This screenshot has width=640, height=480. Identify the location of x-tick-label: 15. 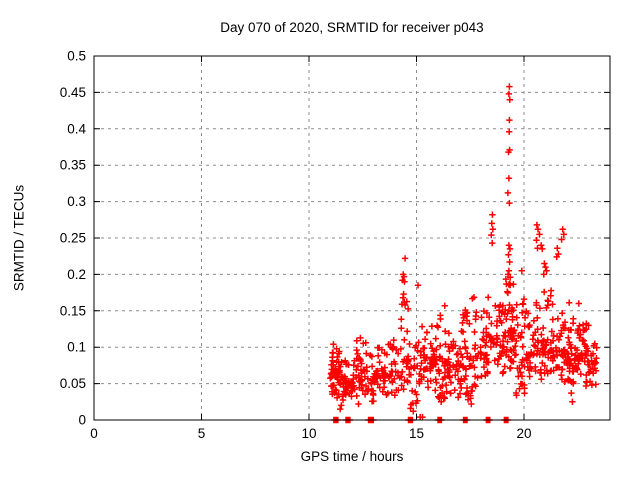
(416, 433).